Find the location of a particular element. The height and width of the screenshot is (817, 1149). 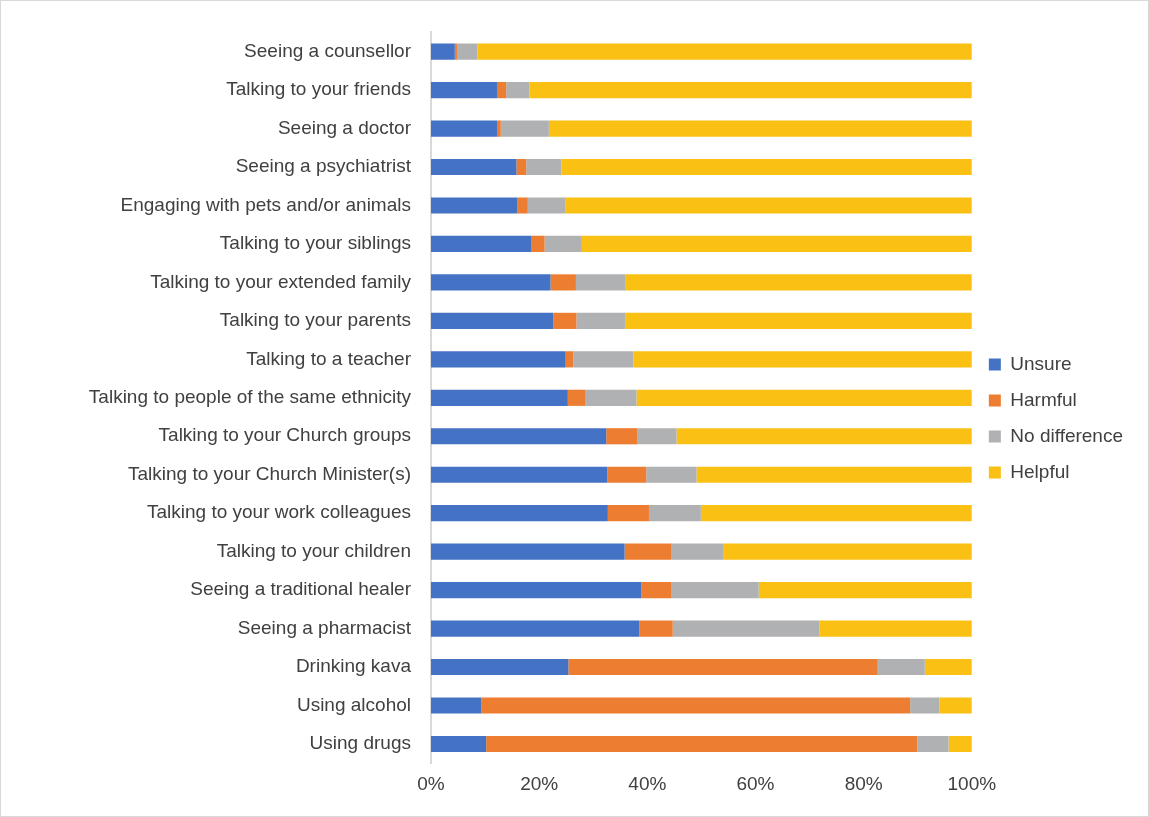

y-tick-label: Talking to your siblings is located at coordinates (315, 243).